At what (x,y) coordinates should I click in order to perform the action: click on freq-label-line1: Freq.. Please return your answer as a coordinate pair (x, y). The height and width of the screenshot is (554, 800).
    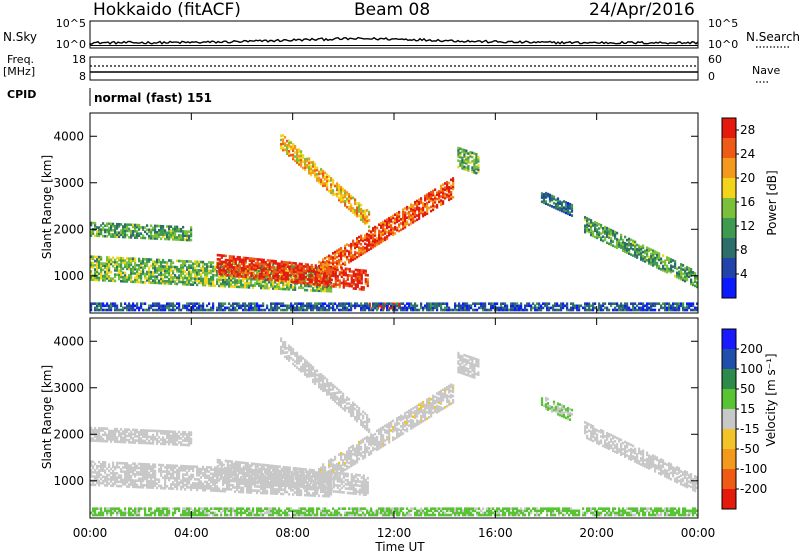
    Looking at the image, I should click on (21, 59).